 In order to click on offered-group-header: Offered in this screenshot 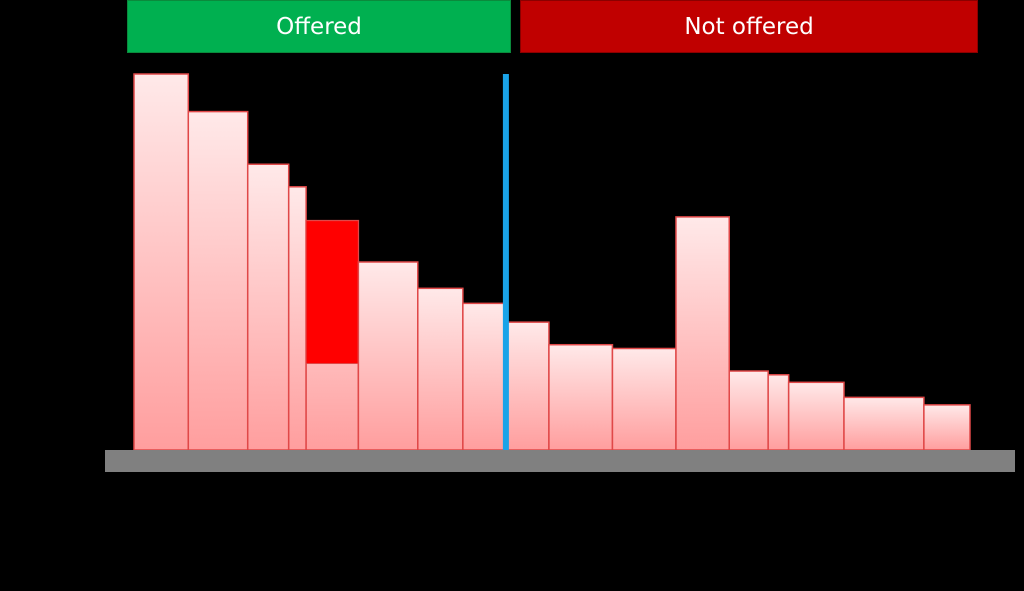, I will do `click(319, 26)`.